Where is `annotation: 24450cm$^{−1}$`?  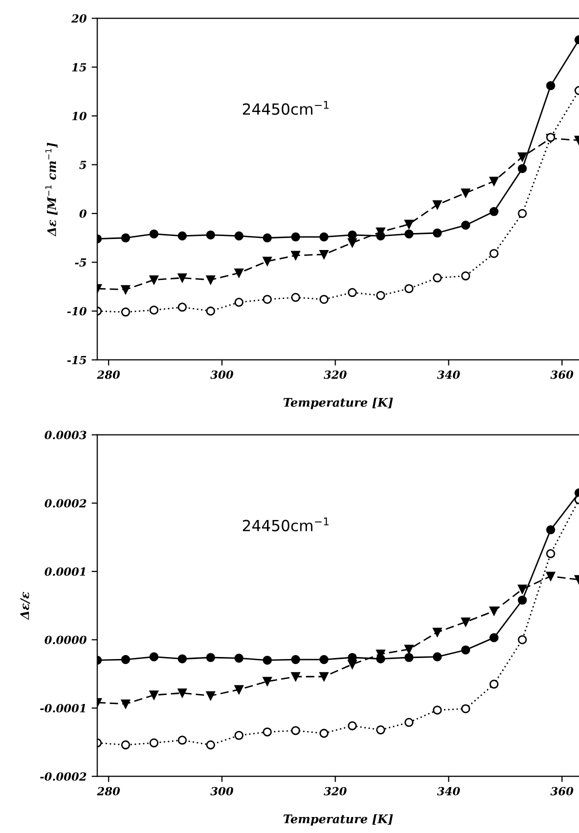 annotation: 24450cm$^{−1}$ is located at coordinates (285, 108).